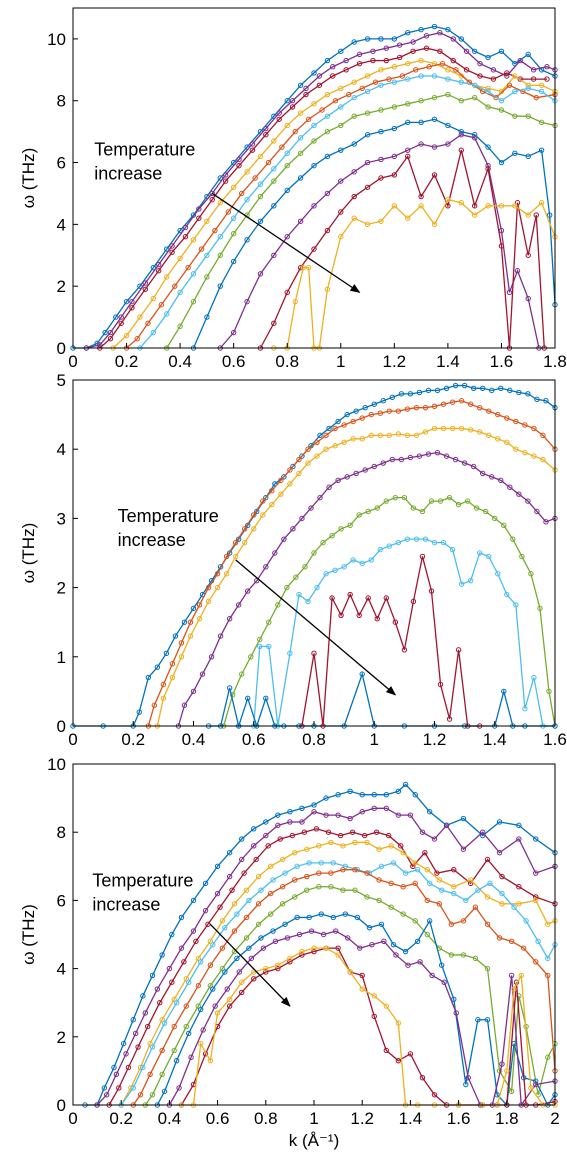  Describe the element at coordinates (61, 726) in the screenshot. I see `y-tick-label: 0` at that location.